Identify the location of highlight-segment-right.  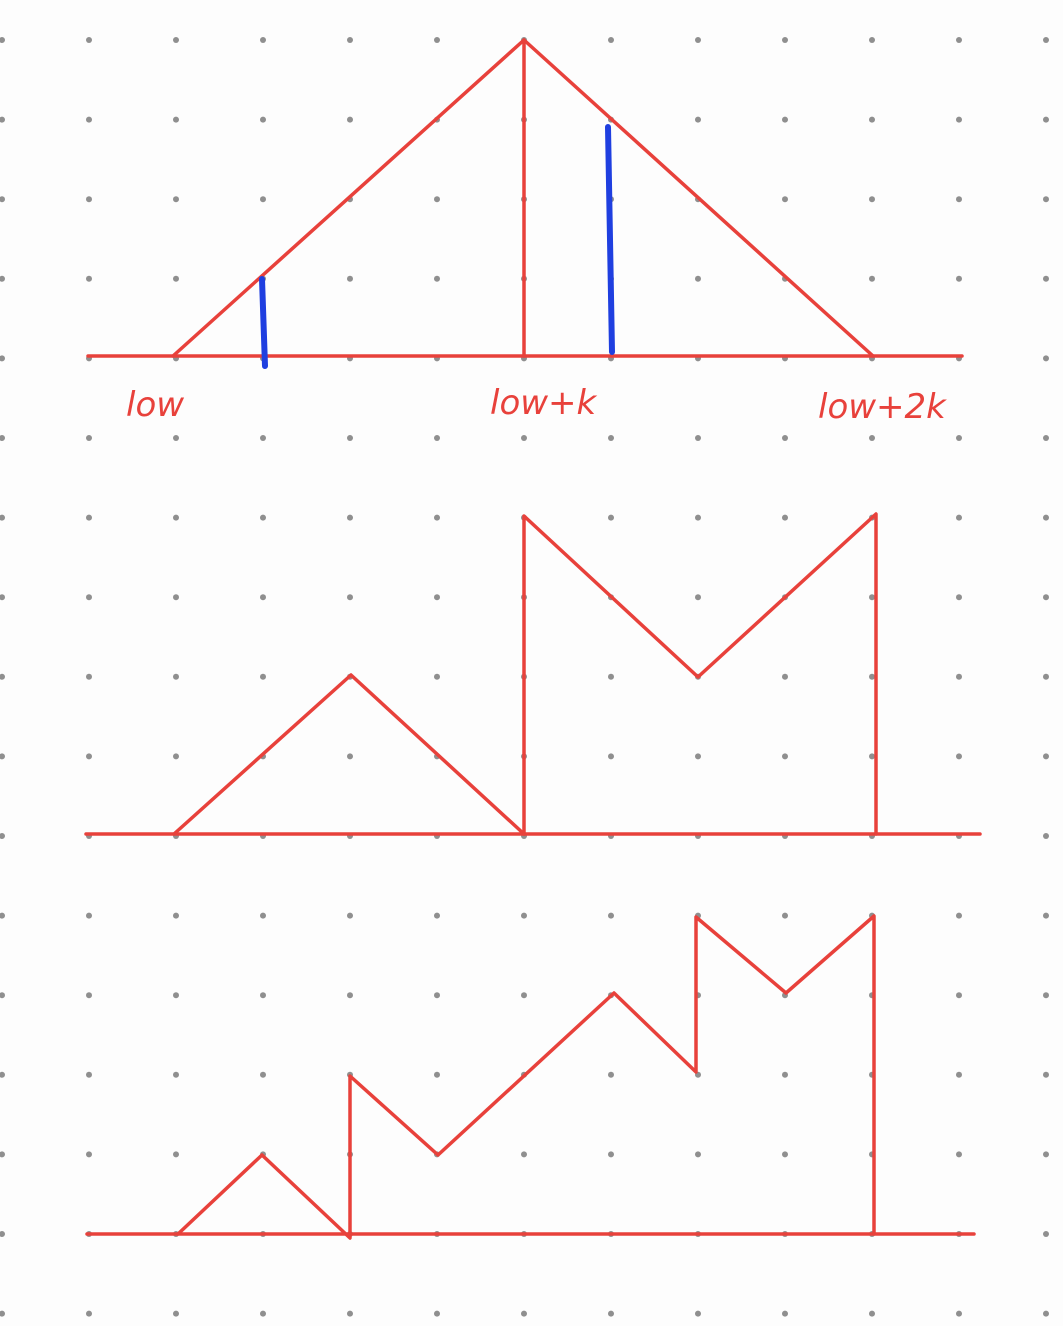
(610, 239).